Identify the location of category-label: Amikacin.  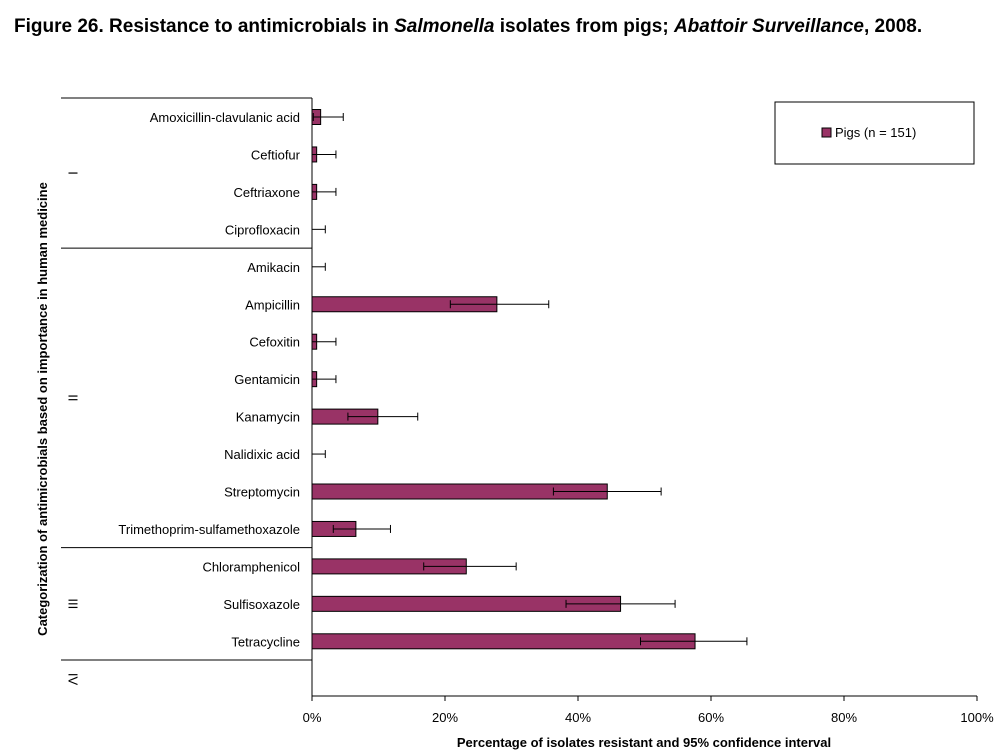
(273, 267).